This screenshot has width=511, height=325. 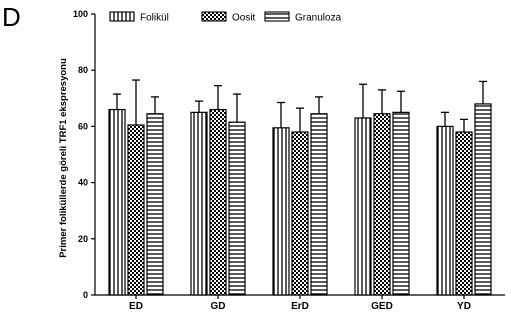 What do you see at coordinates (464, 213) in the screenshot?
I see `bar-YD-Oosit` at bounding box center [464, 213].